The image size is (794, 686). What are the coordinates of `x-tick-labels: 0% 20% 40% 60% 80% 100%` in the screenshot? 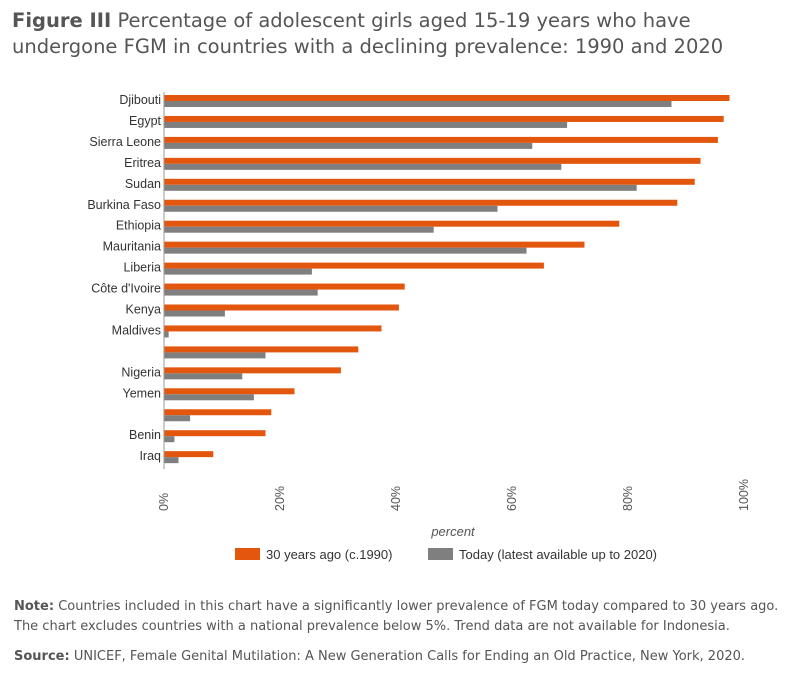 It's located at (454, 495).